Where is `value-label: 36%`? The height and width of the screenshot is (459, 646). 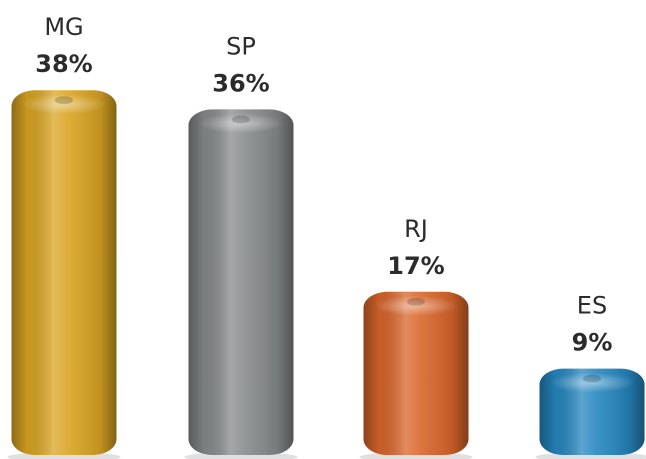
value-label: 36% is located at coordinates (240, 83).